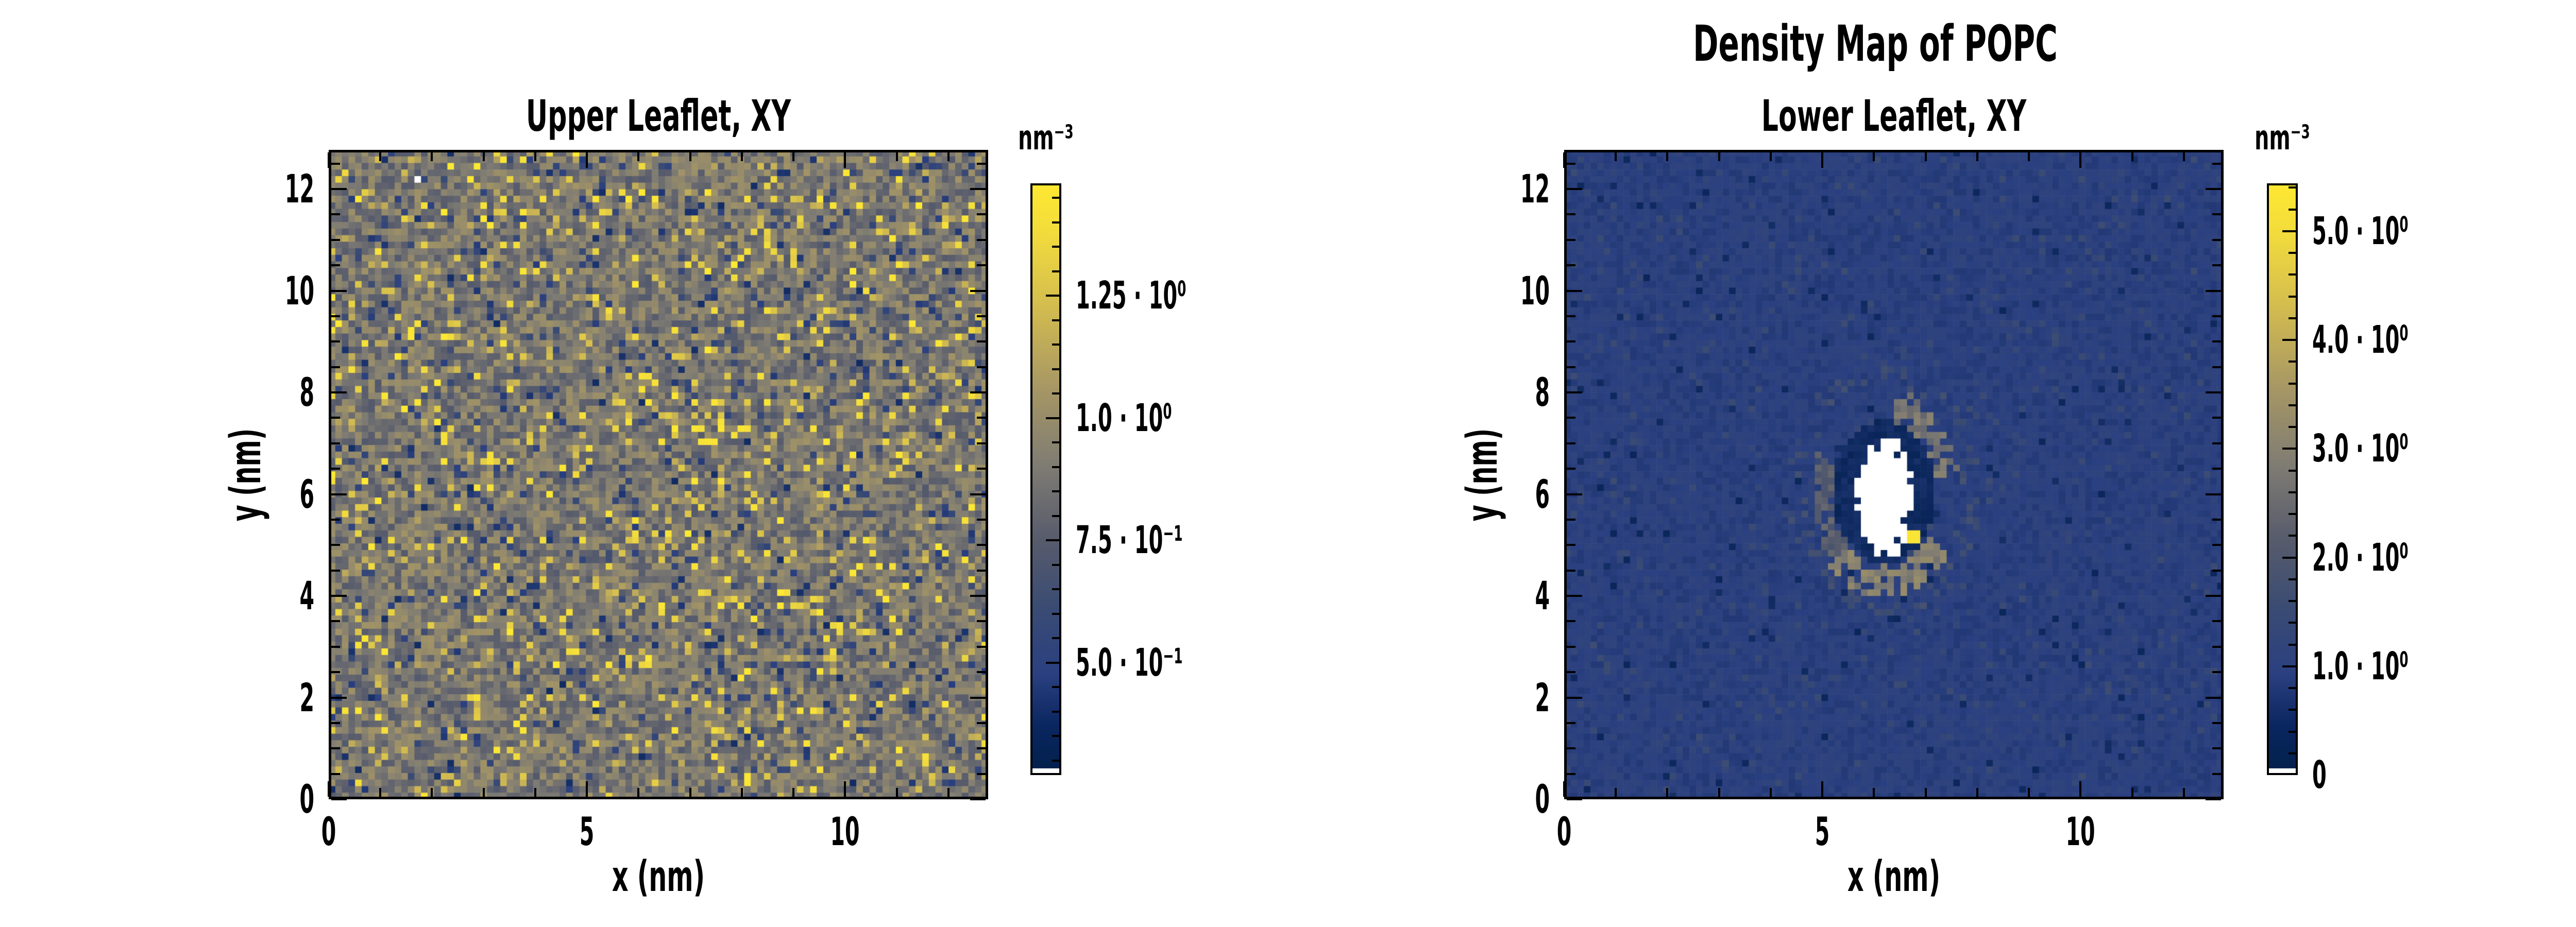  I want to click on y-tick-label-text: 2, so click(306, 697).